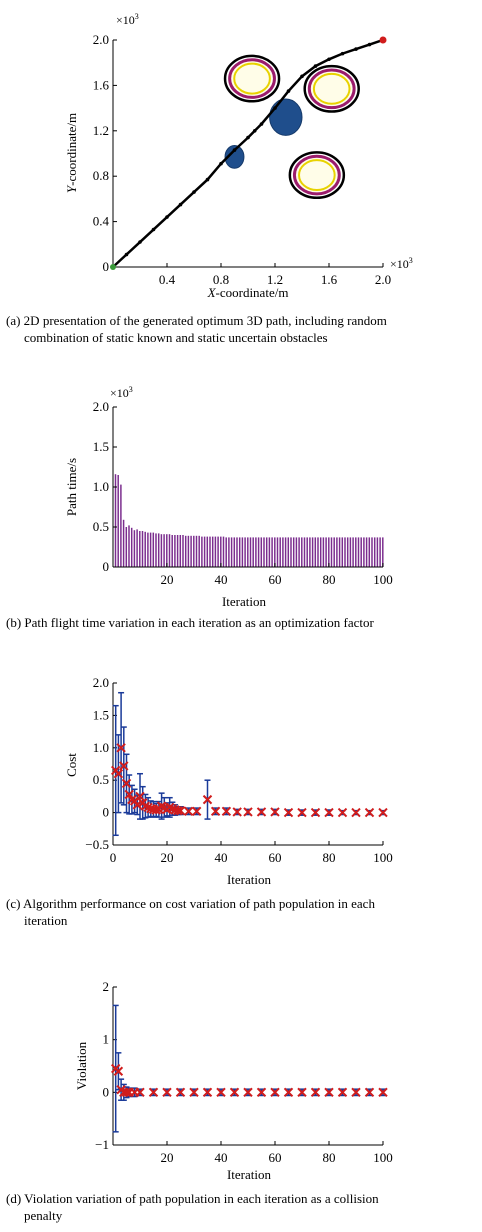 The height and width of the screenshot is (1232, 482). I want to click on start-point, so click(113, 267).